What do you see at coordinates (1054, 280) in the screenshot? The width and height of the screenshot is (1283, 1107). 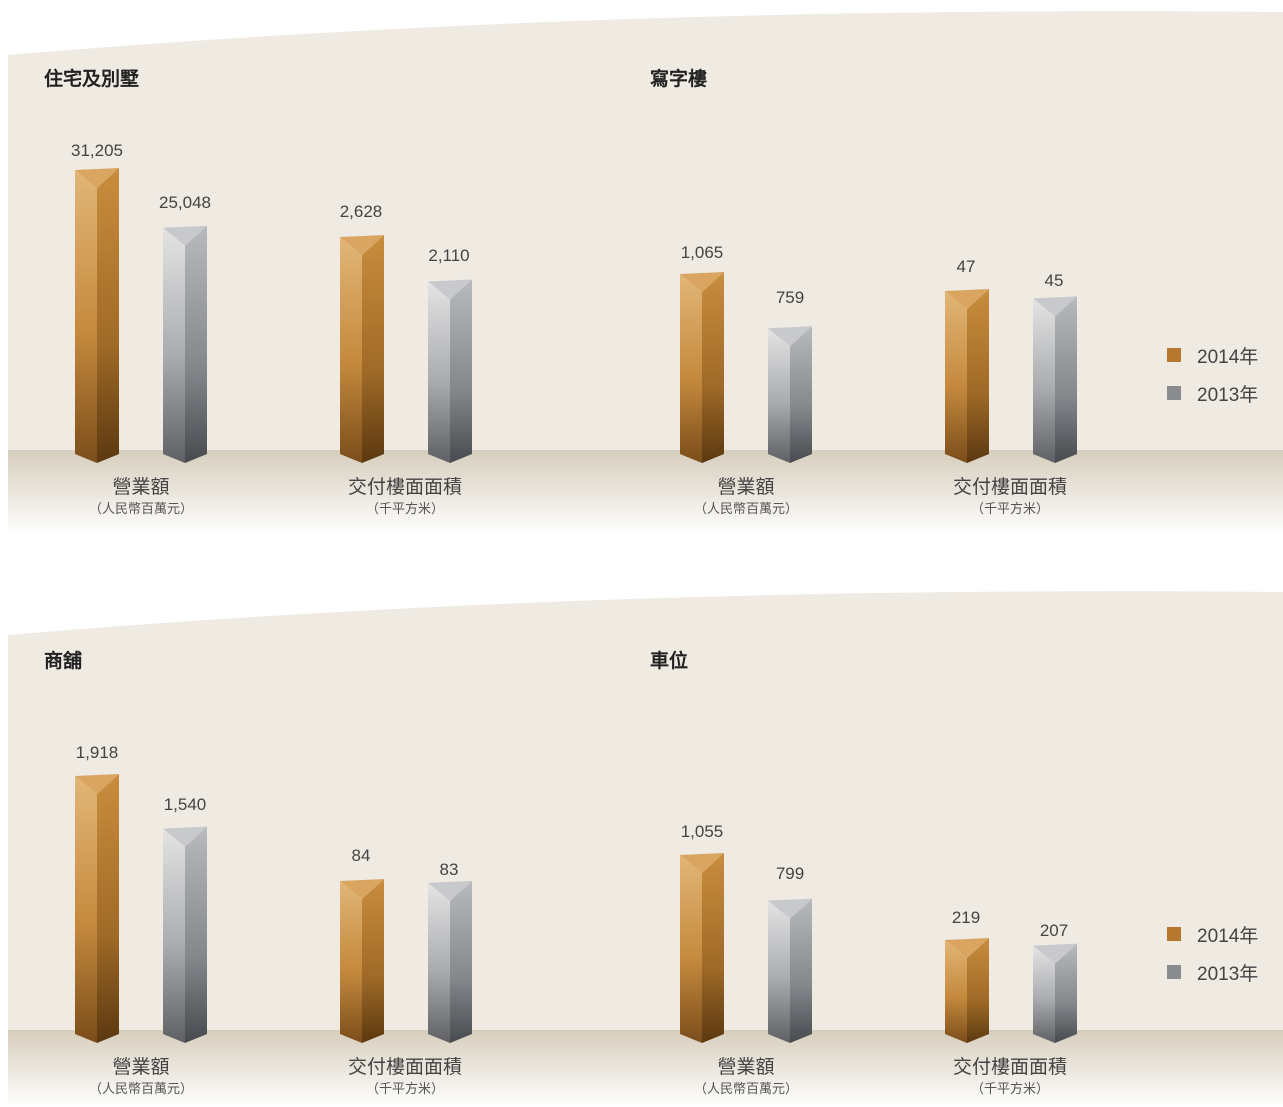 I see `data-label-off-gfa-2013: 45` at bounding box center [1054, 280].